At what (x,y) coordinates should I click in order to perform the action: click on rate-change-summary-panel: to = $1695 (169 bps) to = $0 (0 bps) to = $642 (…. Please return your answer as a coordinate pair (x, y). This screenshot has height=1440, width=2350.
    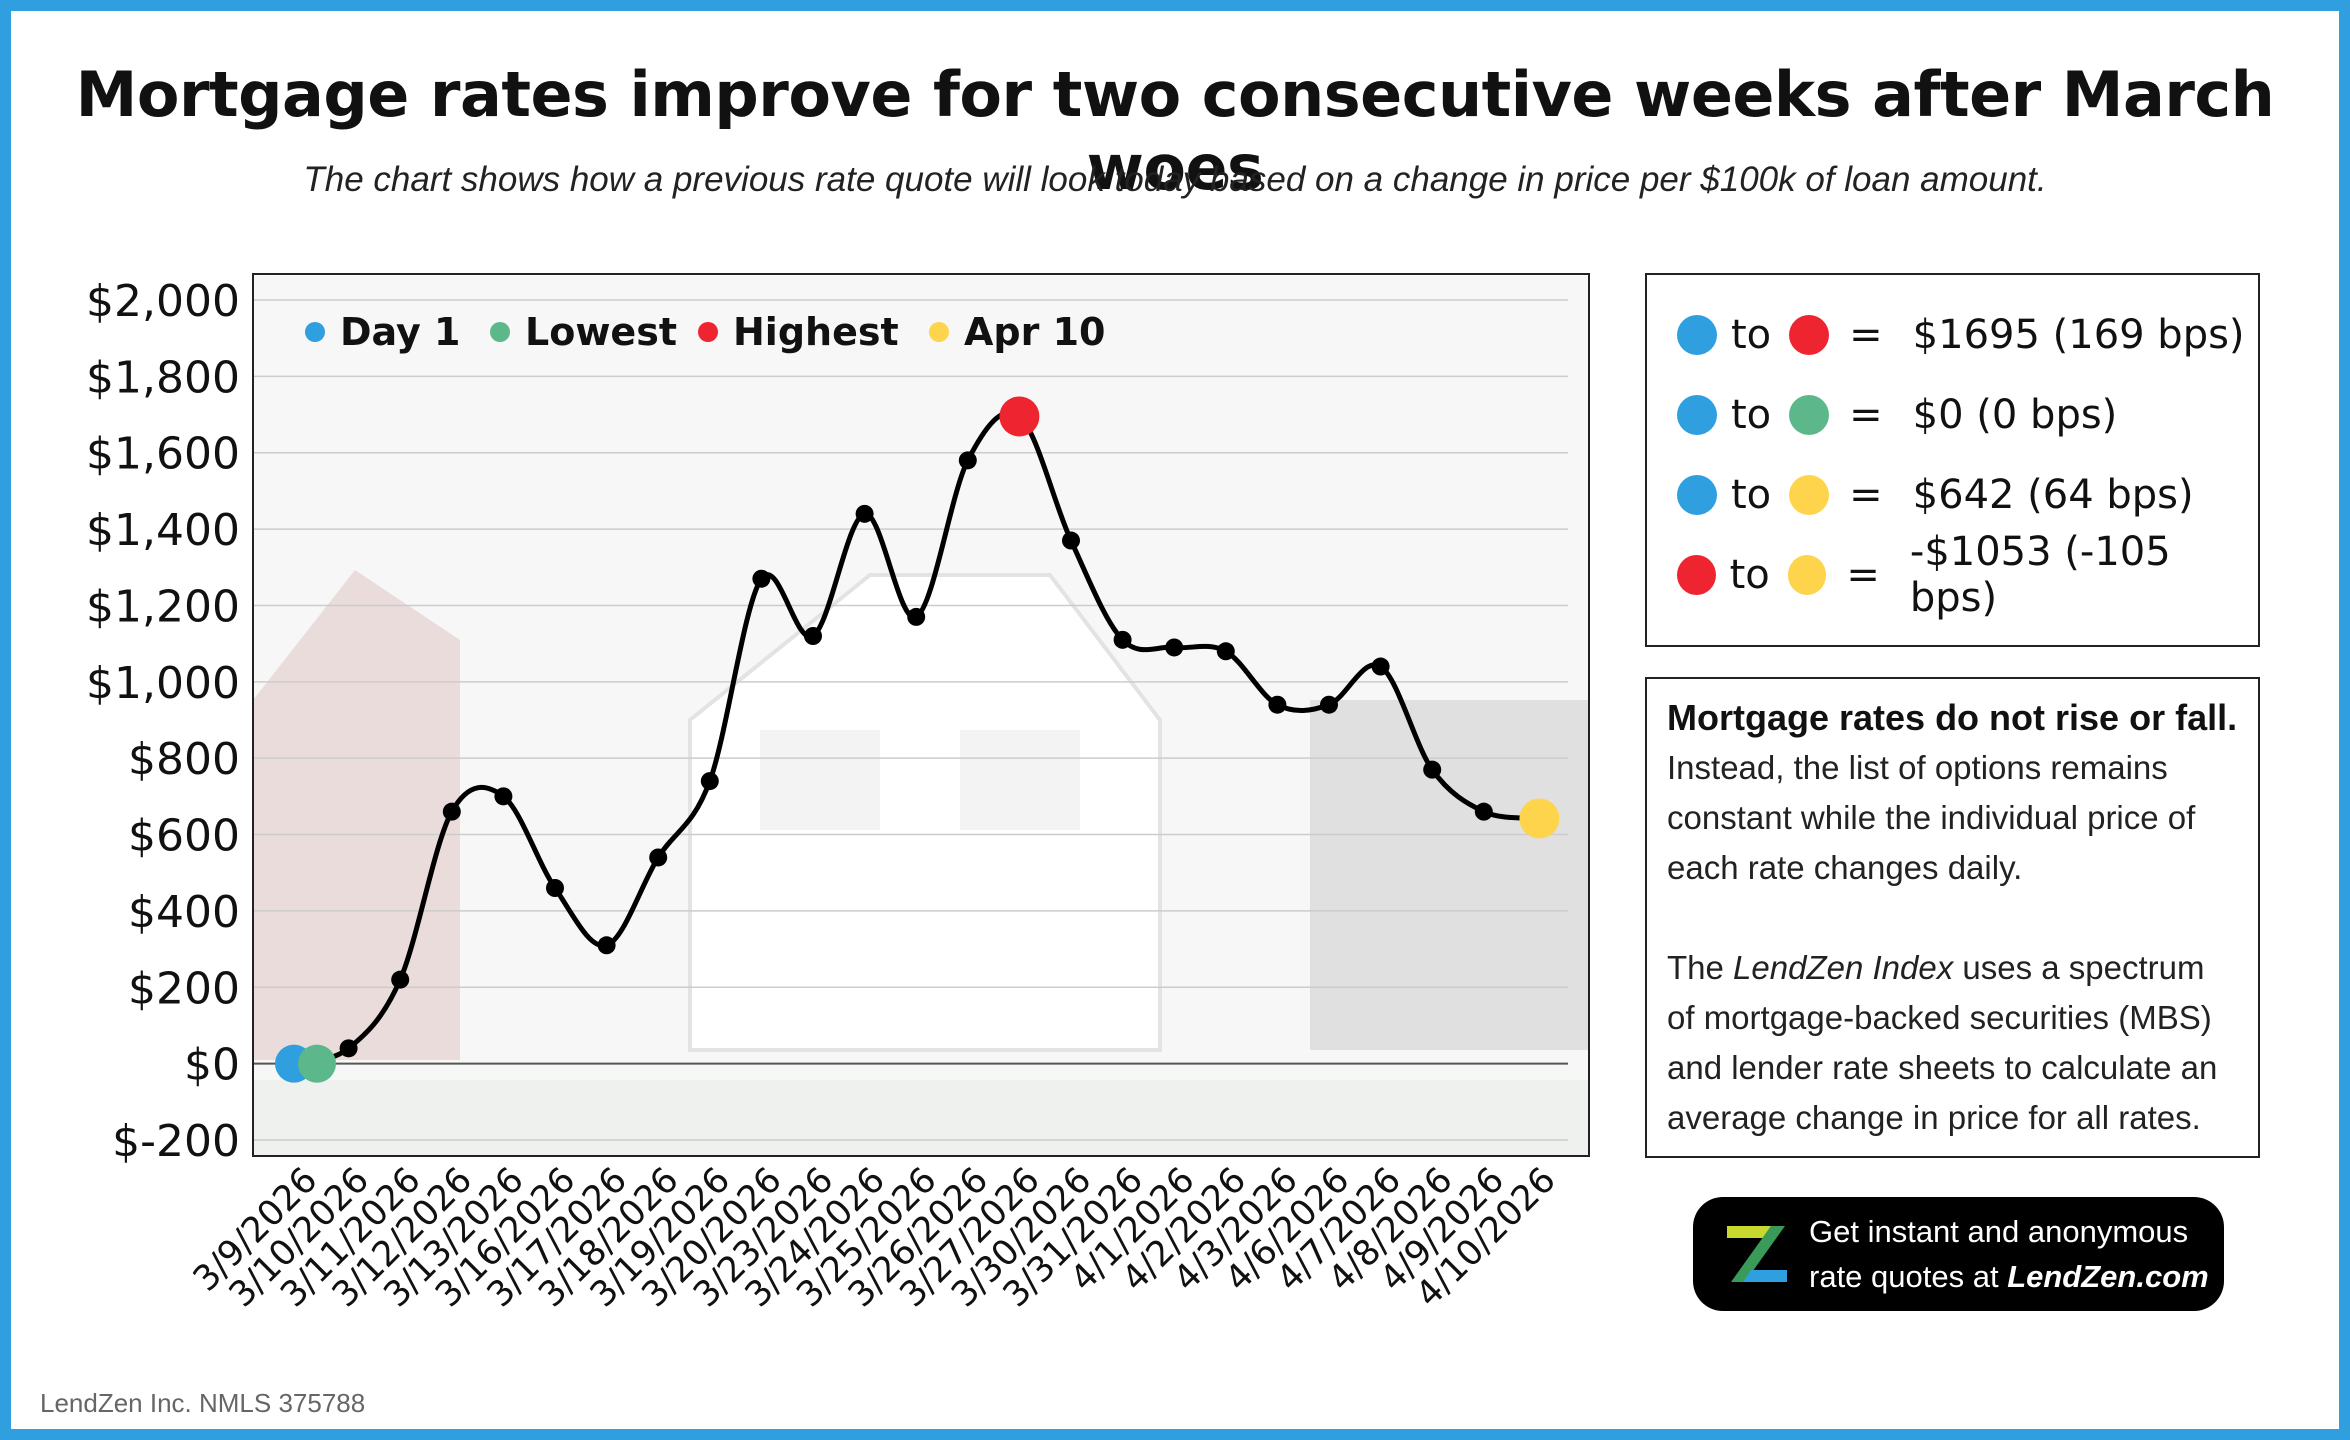
    Looking at the image, I should click on (1952, 460).